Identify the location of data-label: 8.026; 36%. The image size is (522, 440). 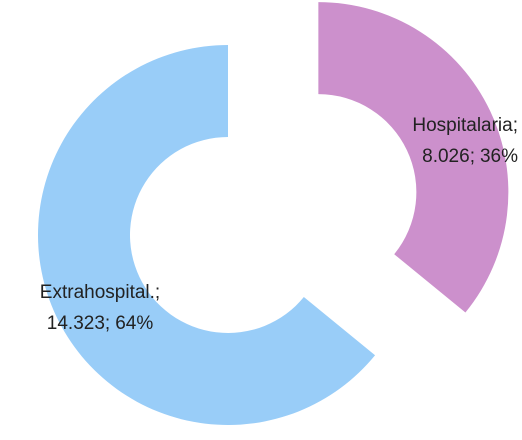
(470, 156).